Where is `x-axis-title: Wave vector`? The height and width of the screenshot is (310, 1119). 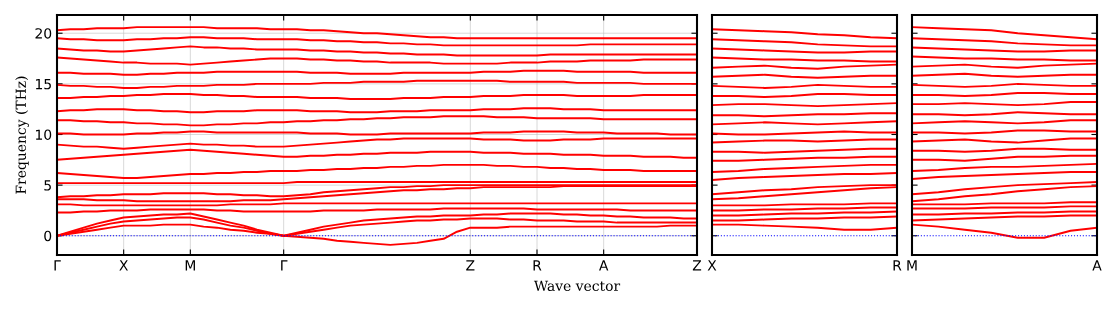
x-axis-title: Wave vector is located at coordinates (577, 286).